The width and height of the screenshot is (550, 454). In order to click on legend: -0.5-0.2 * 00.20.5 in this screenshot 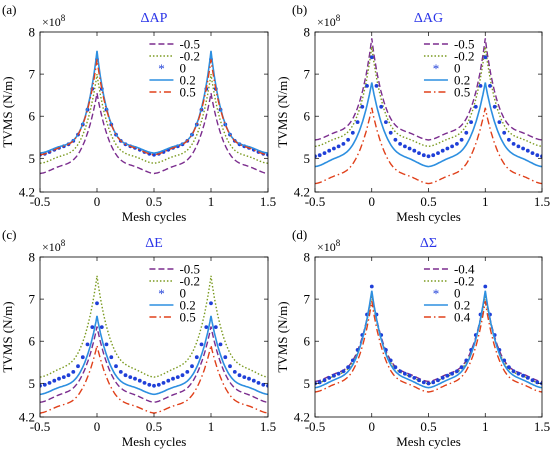, I will do `click(174, 68)`.